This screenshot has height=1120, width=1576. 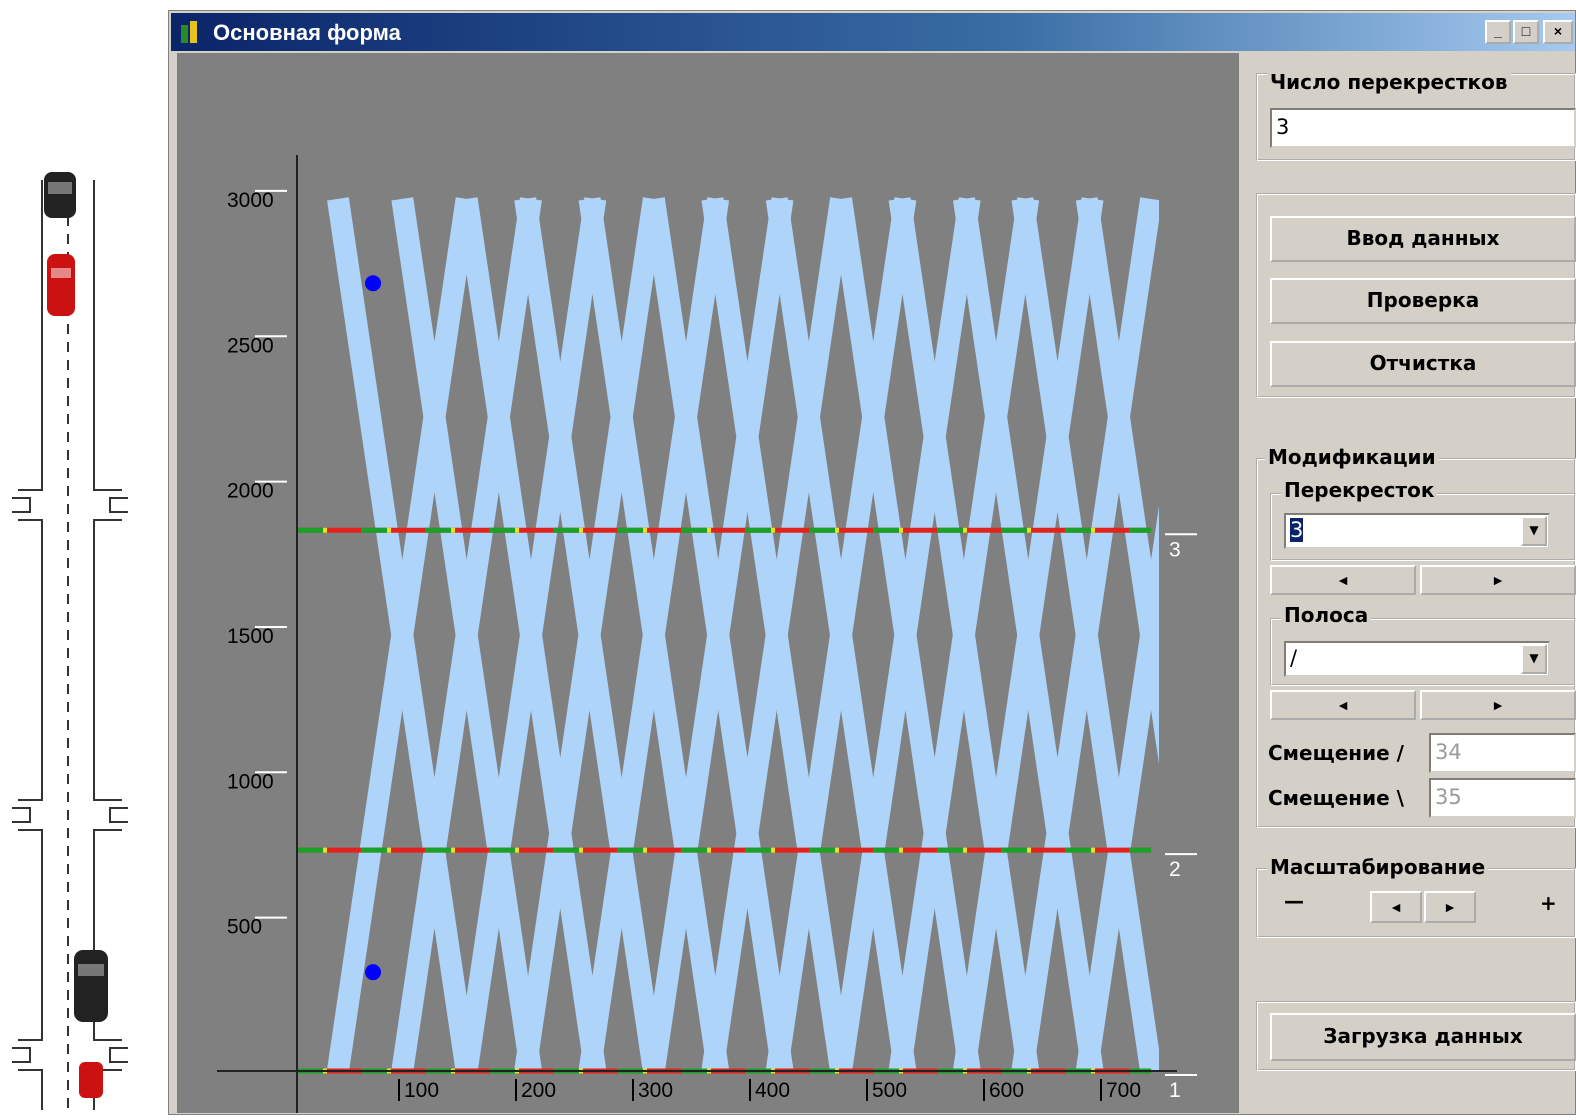 I want to click on close-button: ×, so click(x=1558, y=32).